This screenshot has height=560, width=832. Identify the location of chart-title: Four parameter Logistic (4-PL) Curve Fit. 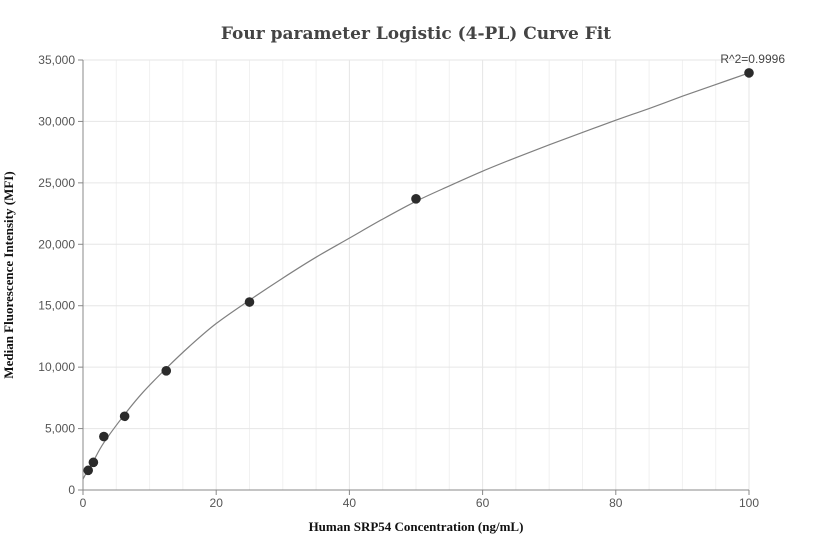
(416, 34).